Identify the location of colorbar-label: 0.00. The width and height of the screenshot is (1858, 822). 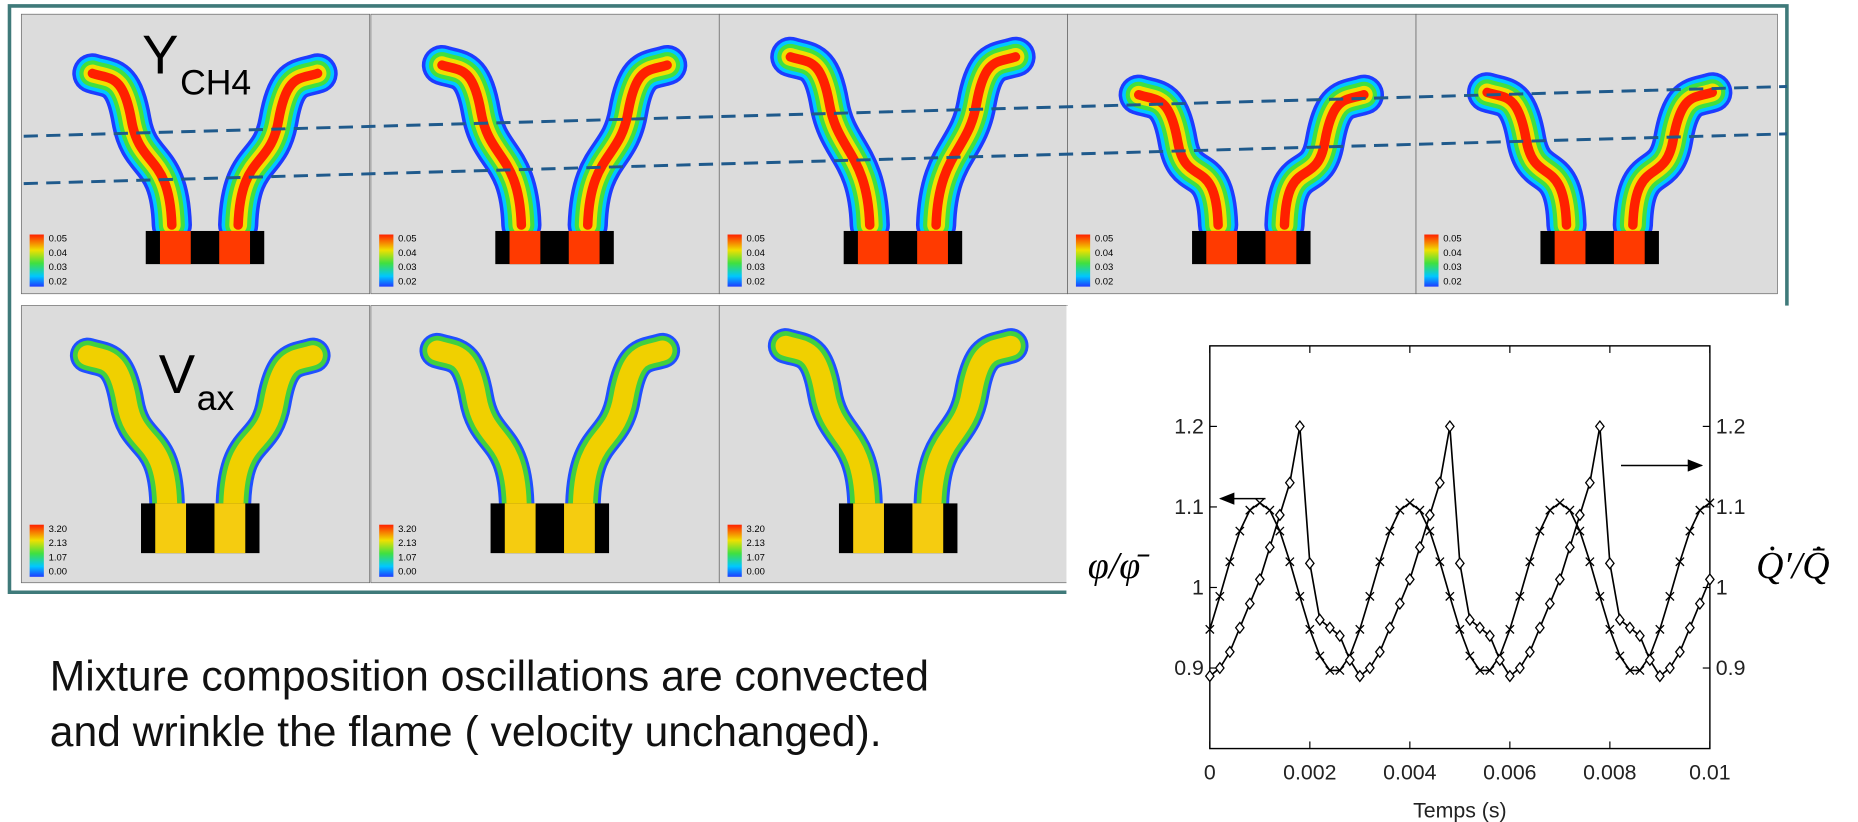
(756, 572).